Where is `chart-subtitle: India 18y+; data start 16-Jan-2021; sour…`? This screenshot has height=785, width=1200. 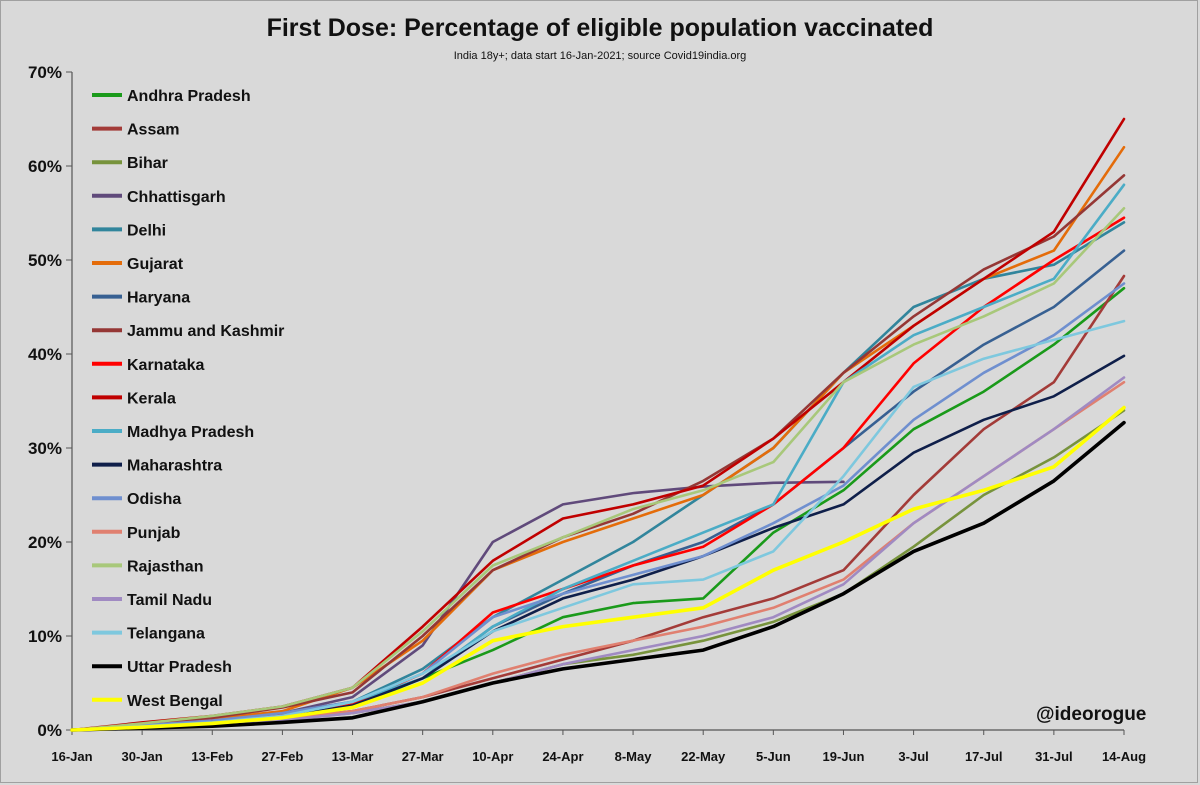 chart-subtitle: India 18y+; data start 16-Jan-2021; sour… is located at coordinates (600, 56).